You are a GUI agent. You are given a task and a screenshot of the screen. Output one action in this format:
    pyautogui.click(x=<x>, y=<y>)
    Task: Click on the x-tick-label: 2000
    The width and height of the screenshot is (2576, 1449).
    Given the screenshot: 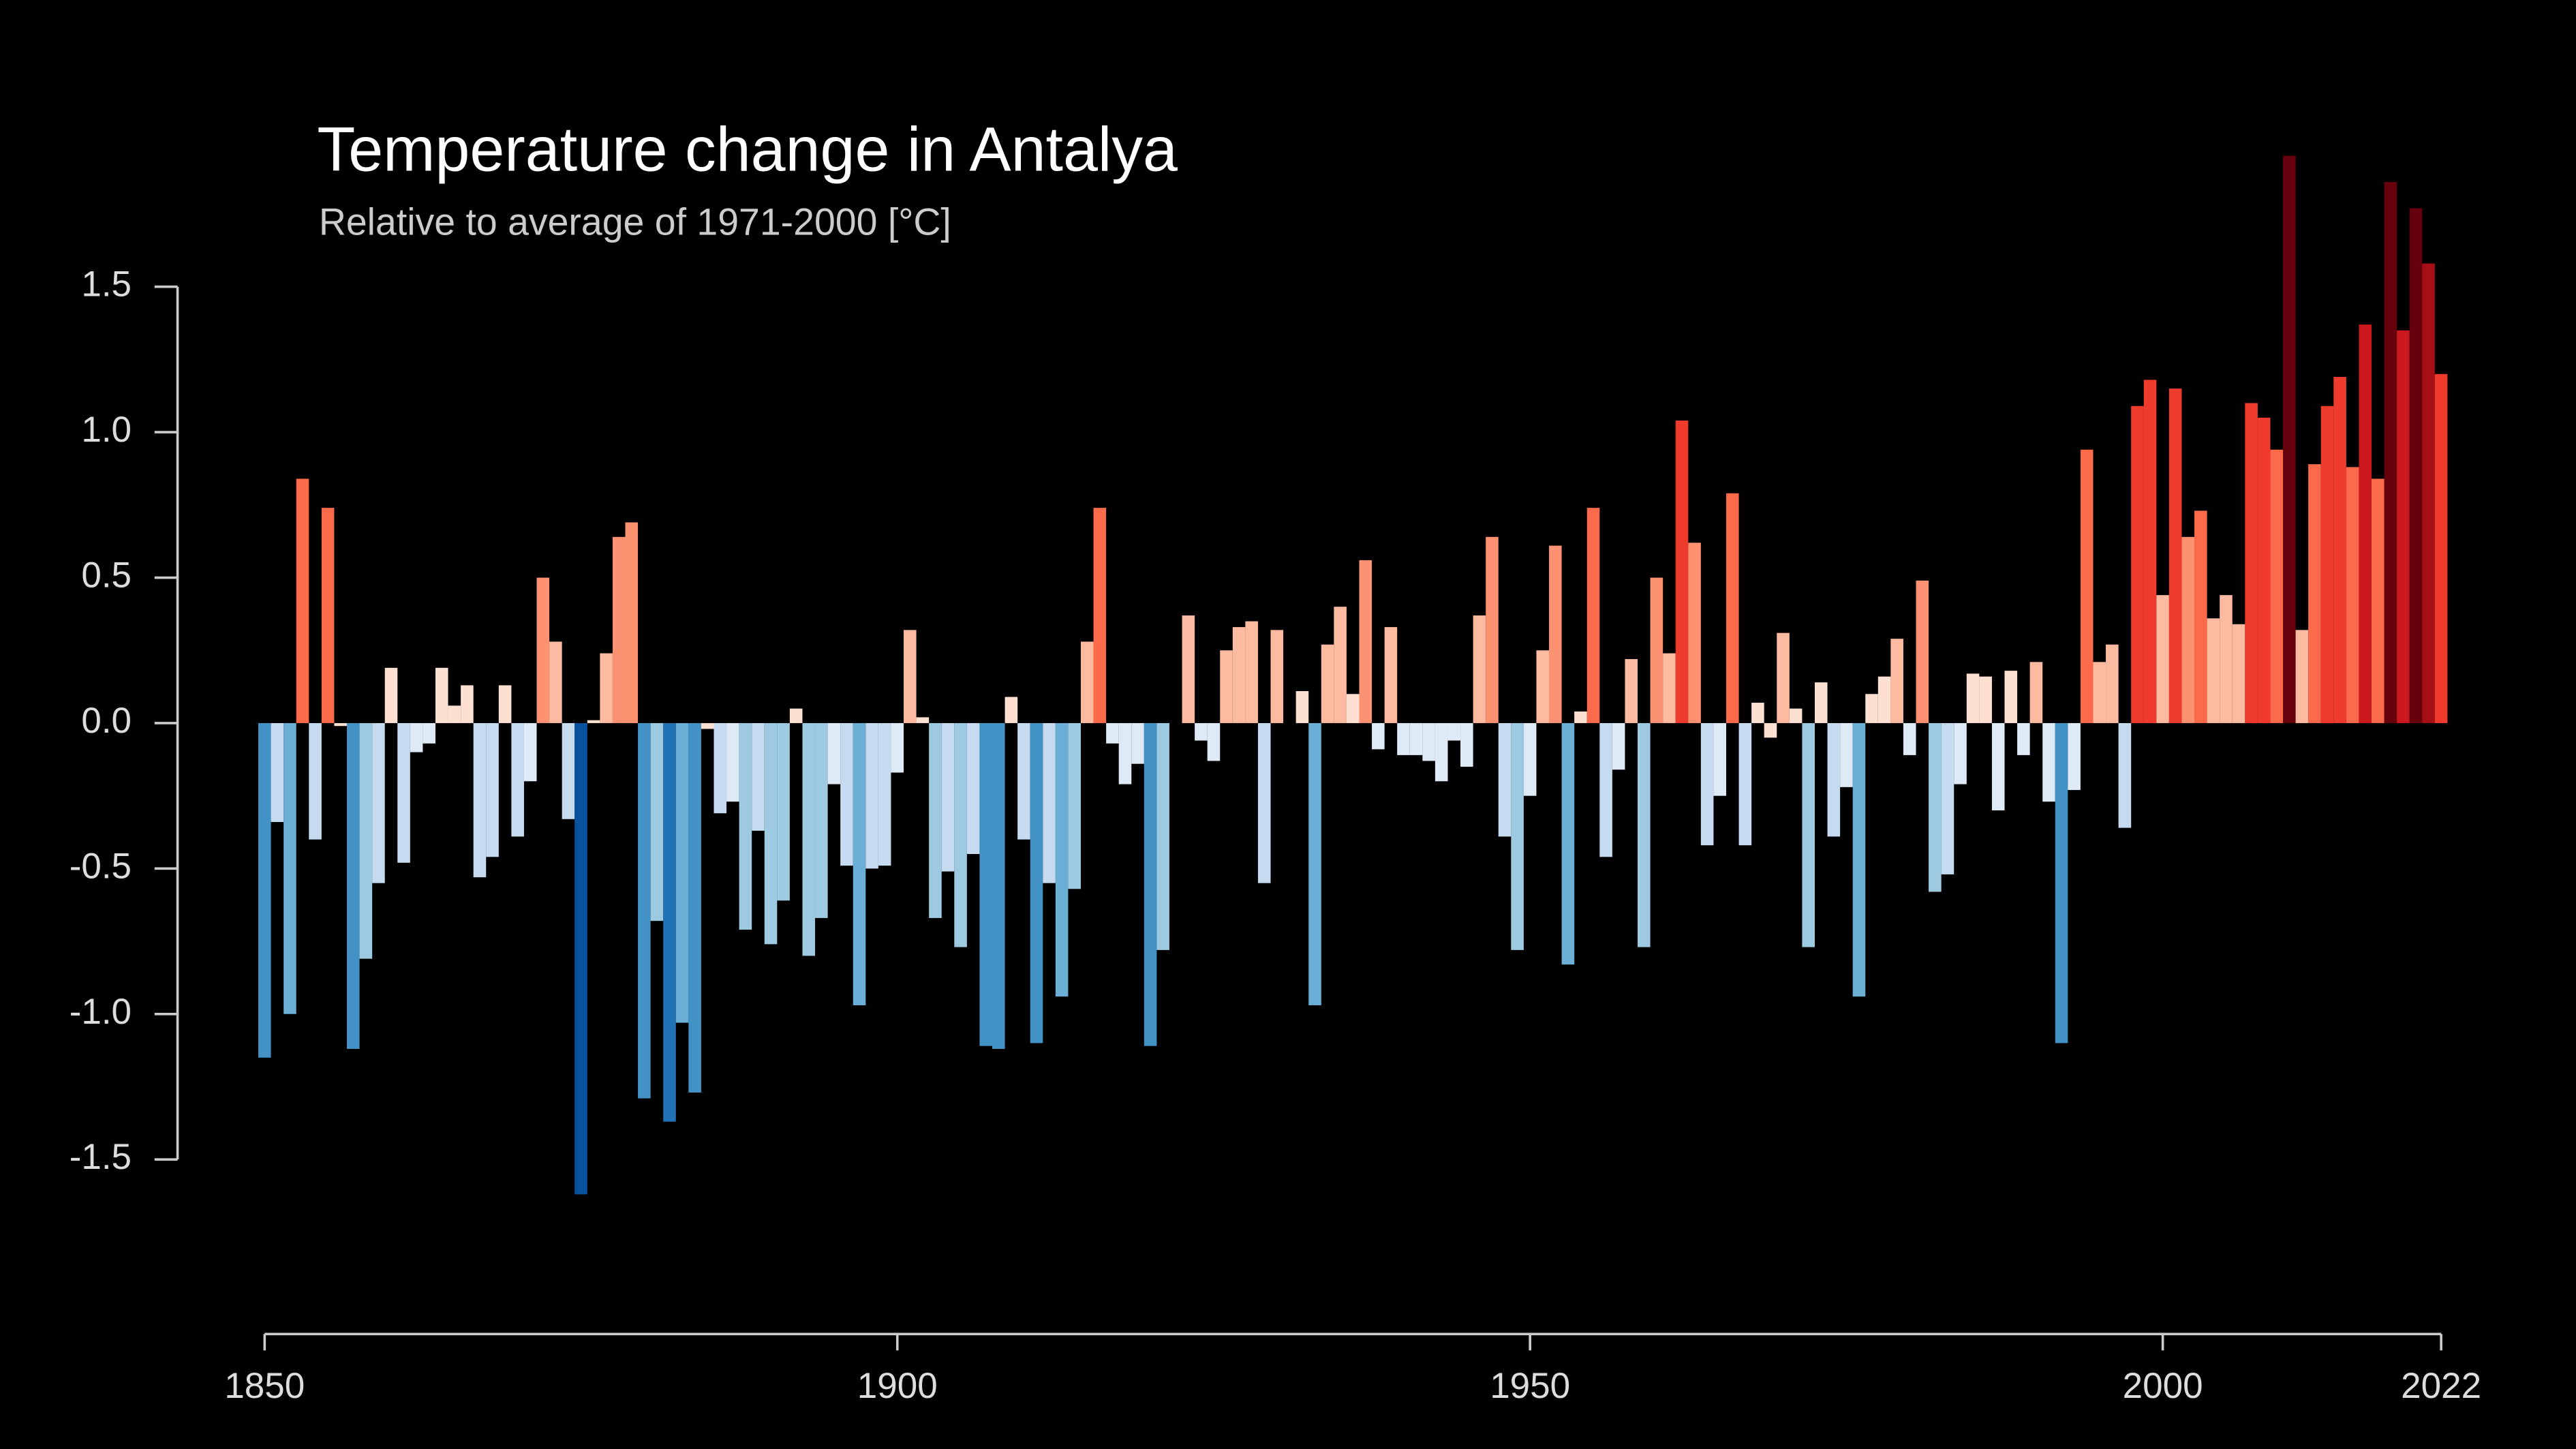 What is the action you would take?
    pyautogui.click(x=2163, y=1386)
    